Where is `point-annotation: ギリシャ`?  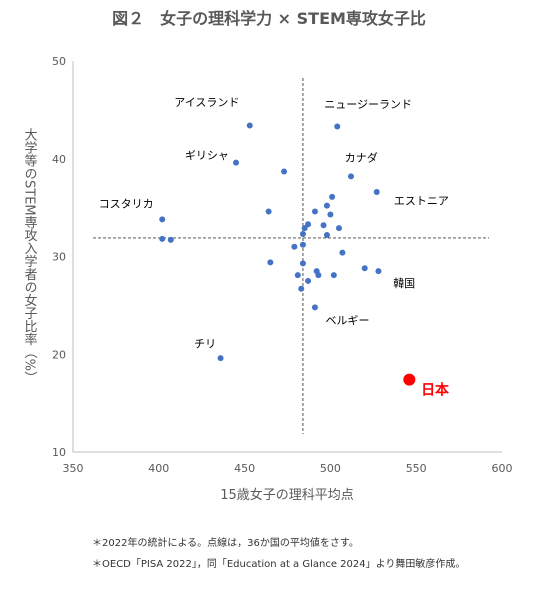 point-annotation: ギリシャ is located at coordinates (207, 155).